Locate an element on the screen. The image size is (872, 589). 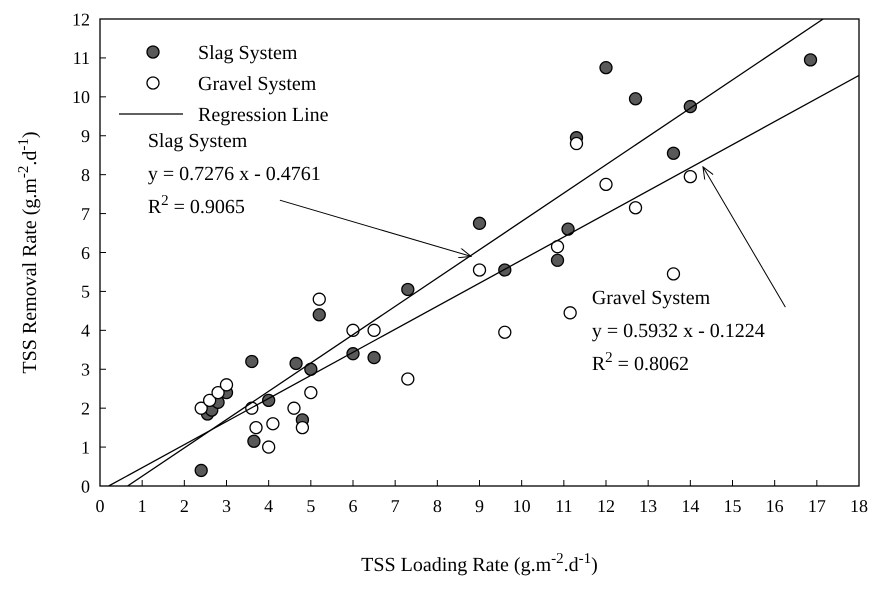
annotation: Slag System y = 0.7276 x - 0.4761 R$^{2}$ = 0.9065 is located at coordinates (234, 174).